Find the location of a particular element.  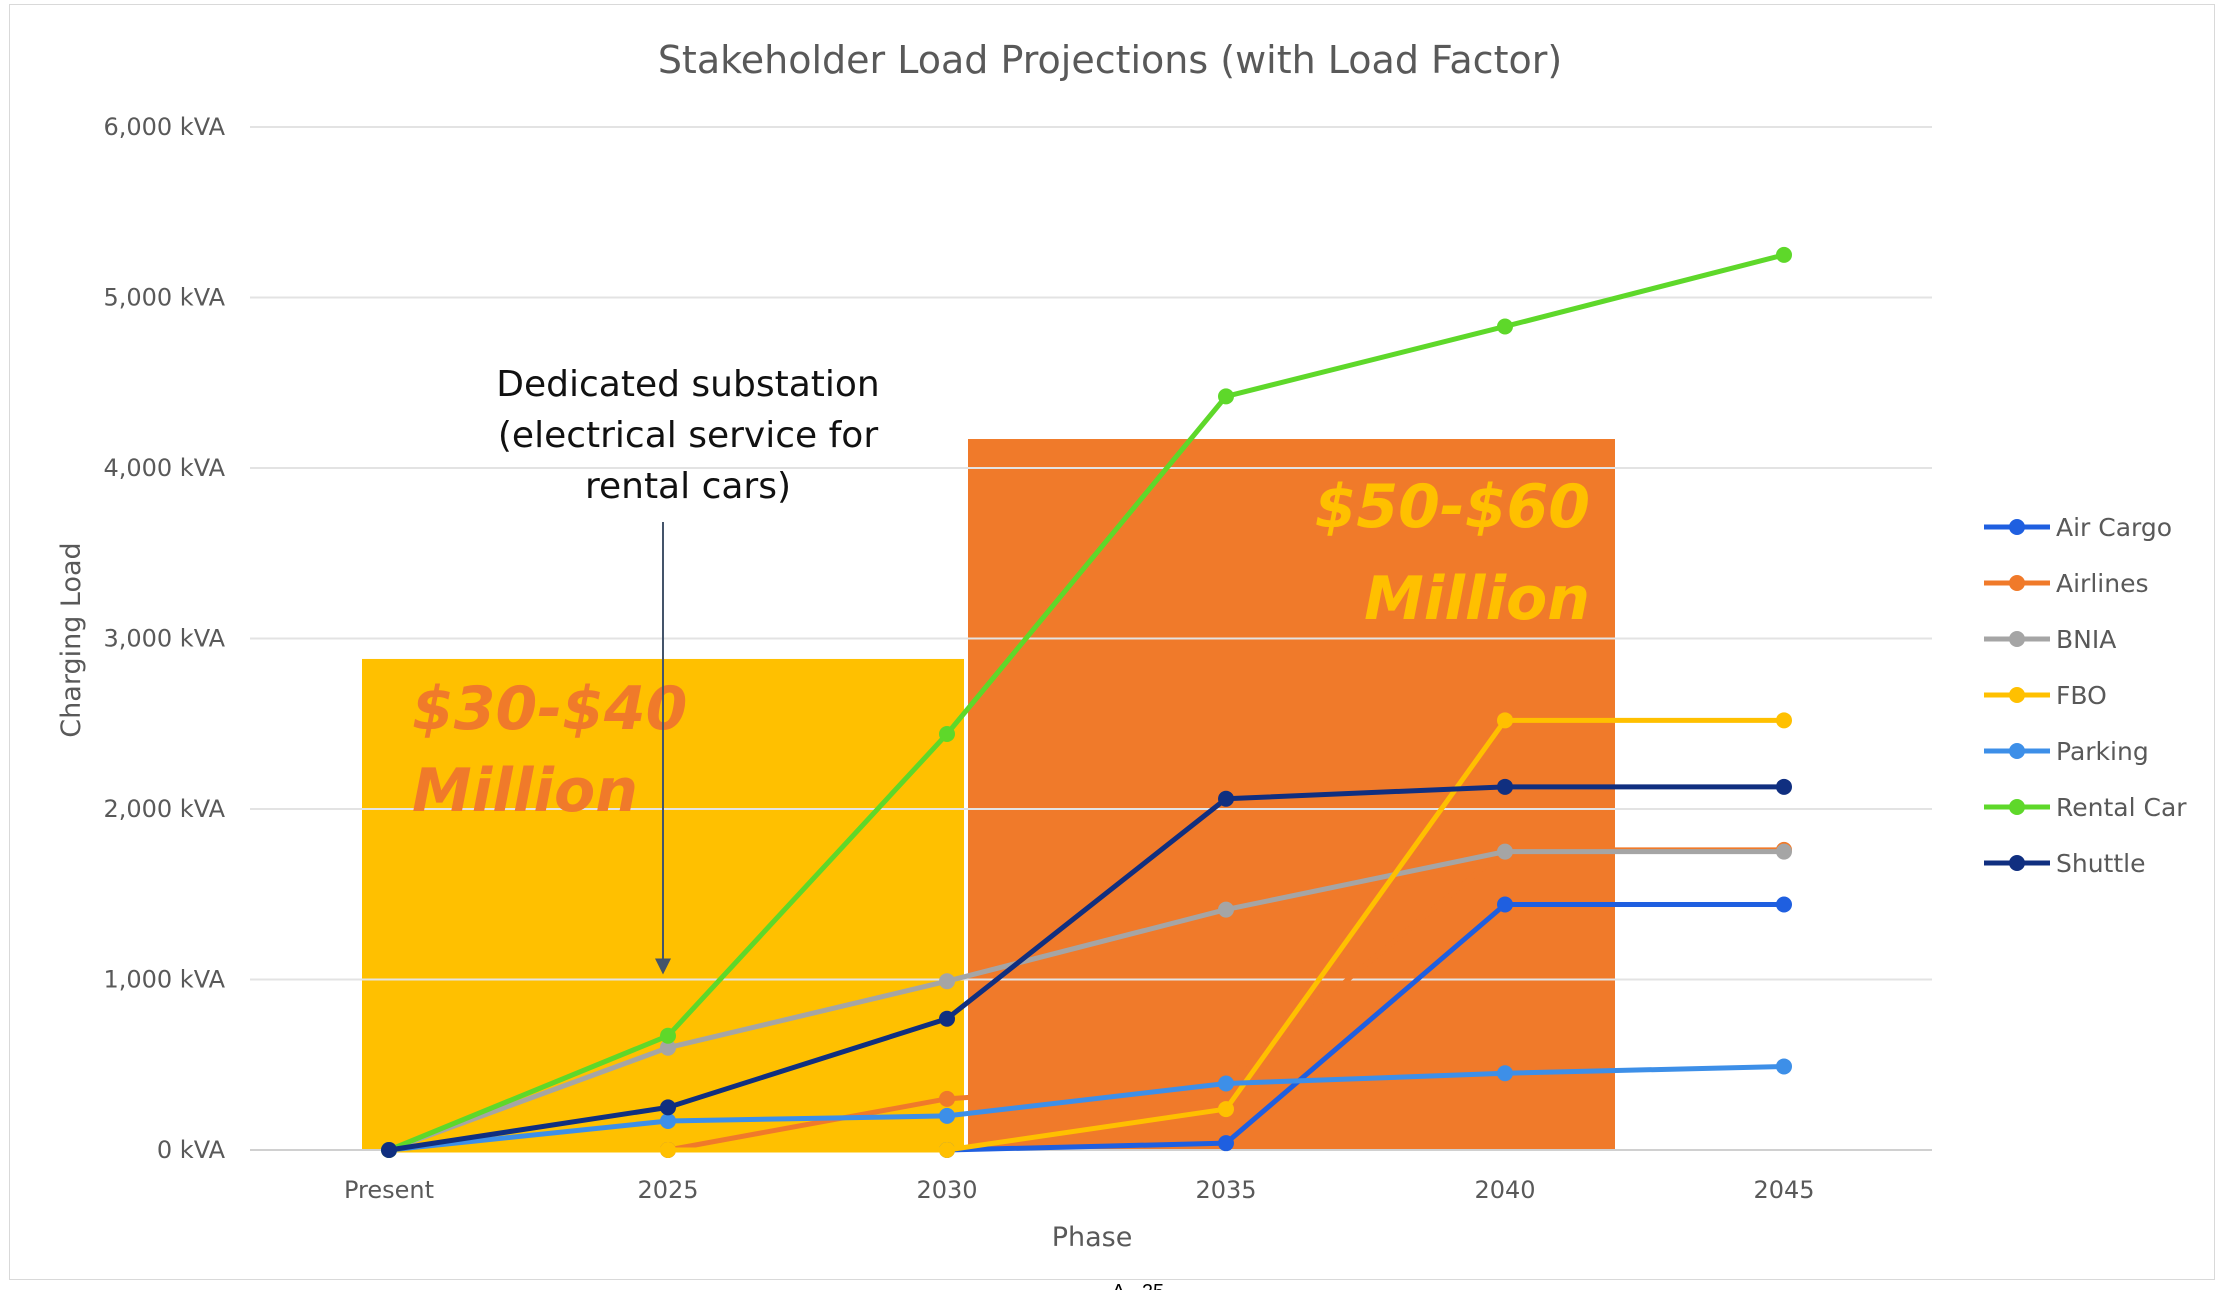

cost-band-2-label-line-2: Million is located at coordinates (1477, 599).